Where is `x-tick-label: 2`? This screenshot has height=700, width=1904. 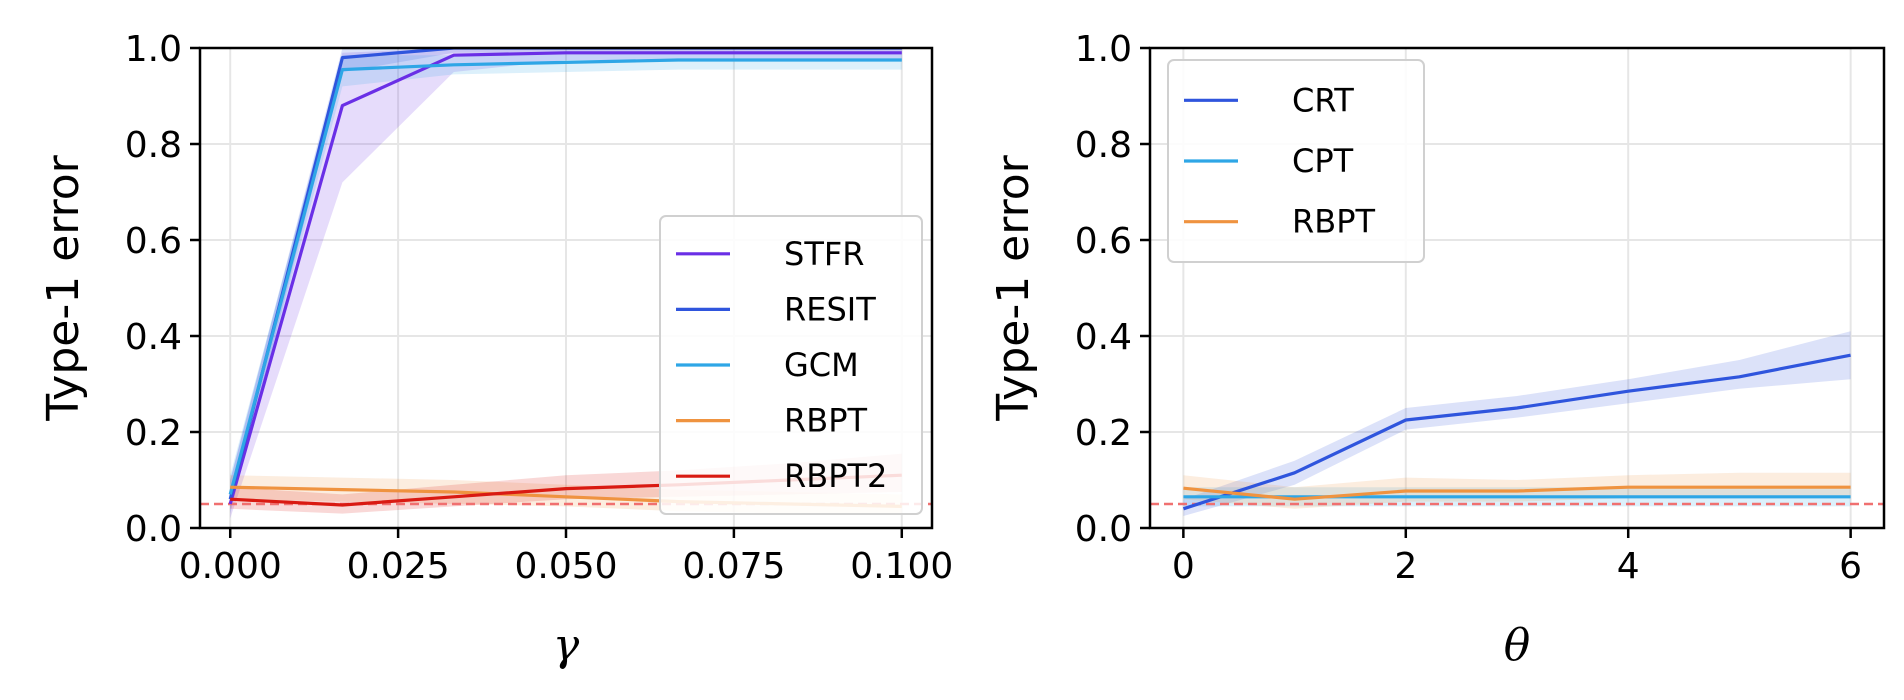
x-tick-label: 2 is located at coordinates (1405, 566).